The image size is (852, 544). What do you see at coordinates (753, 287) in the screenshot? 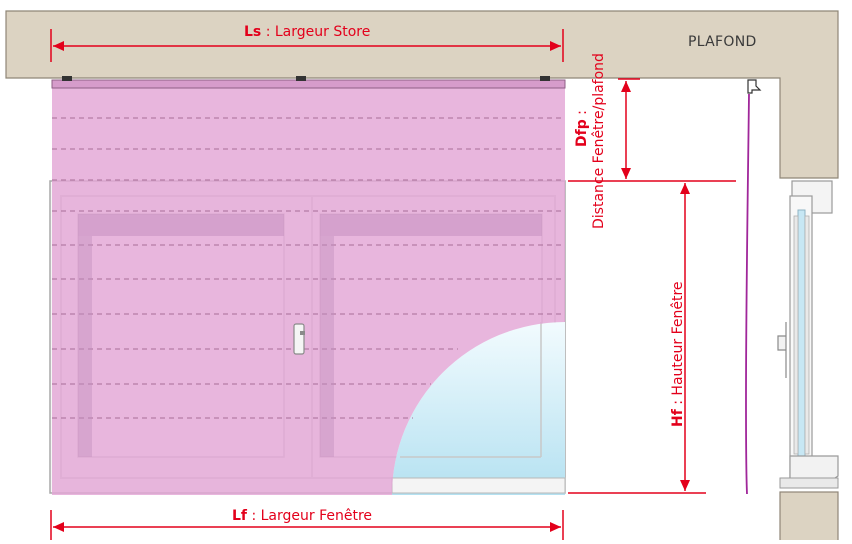
I see `blind-side-view` at bounding box center [753, 287].